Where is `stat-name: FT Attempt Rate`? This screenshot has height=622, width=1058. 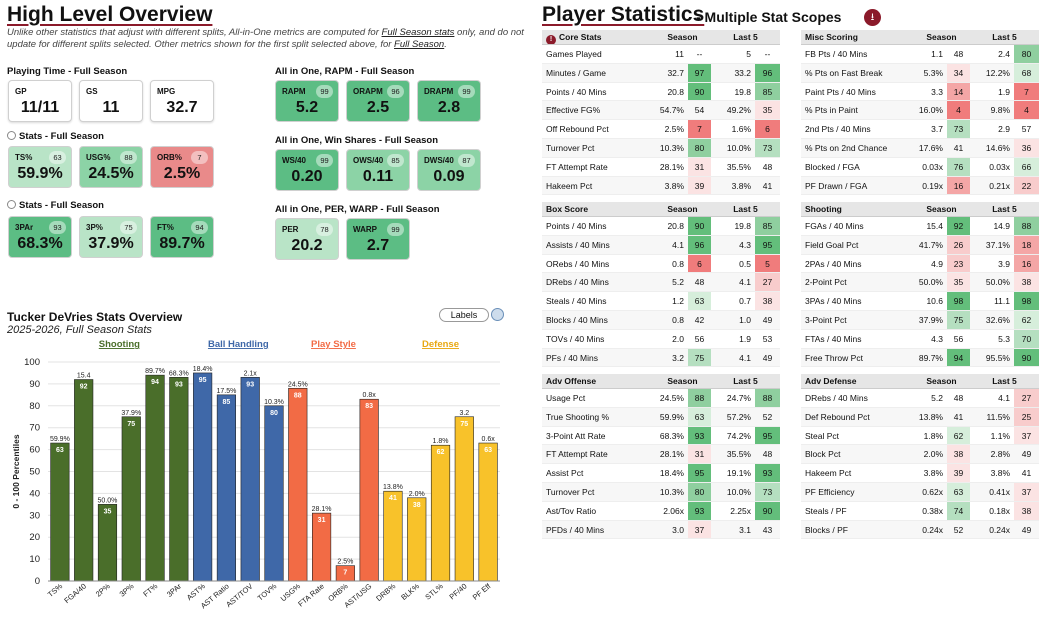
stat-name: FT Attempt Rate is located at coordinates (577, 454).